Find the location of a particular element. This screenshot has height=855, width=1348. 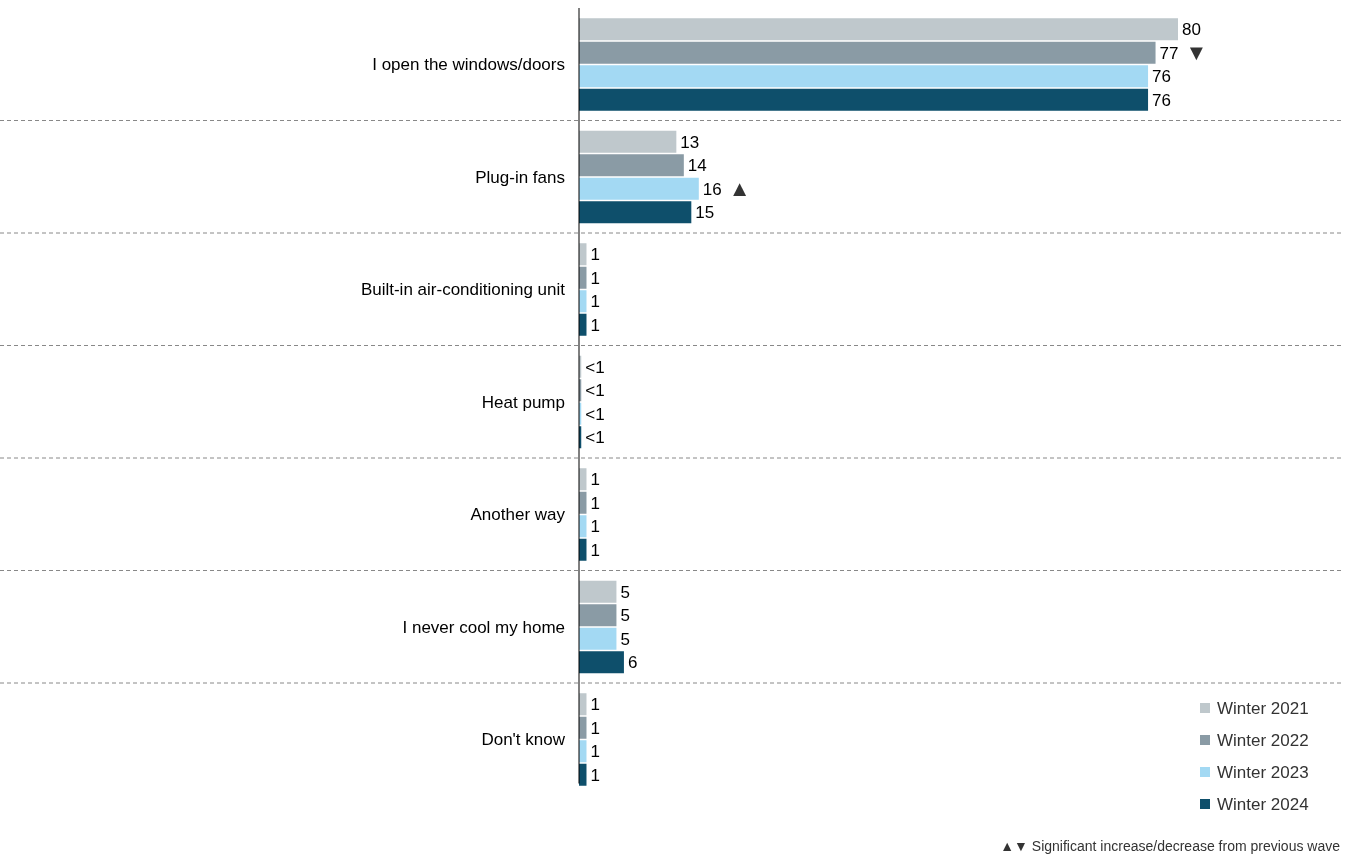

y-tick-label: I open the windows/doors is located at coordinates (468, 65).